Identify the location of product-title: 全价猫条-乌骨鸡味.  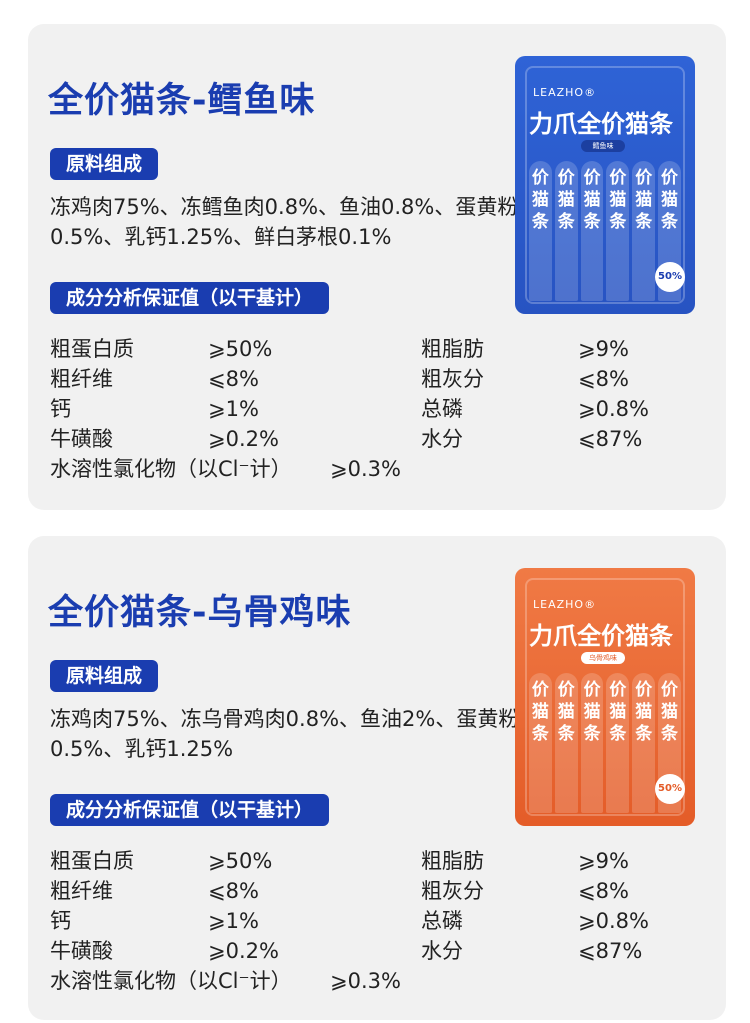
(200, 613).